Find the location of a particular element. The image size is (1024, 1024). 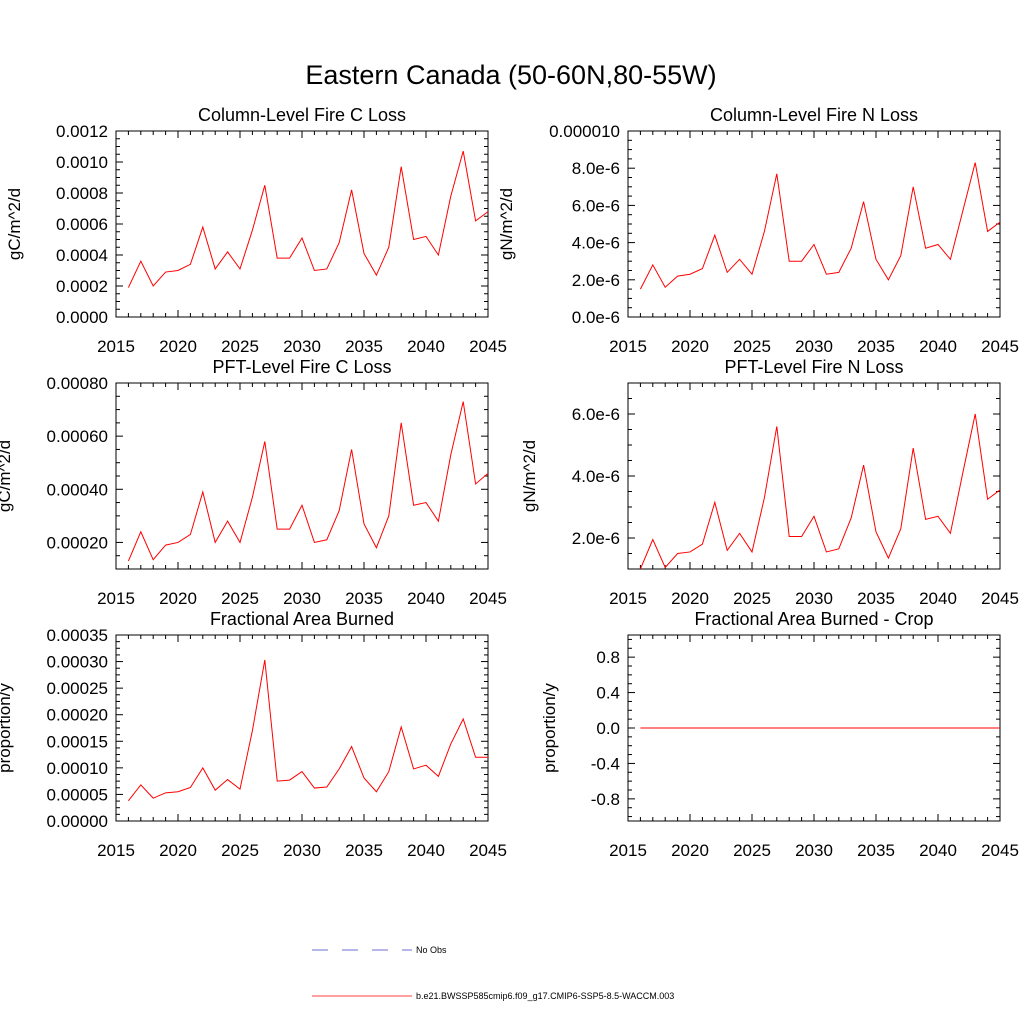

y-tick-label: 0.00005 is located at coordinates (77, 794).